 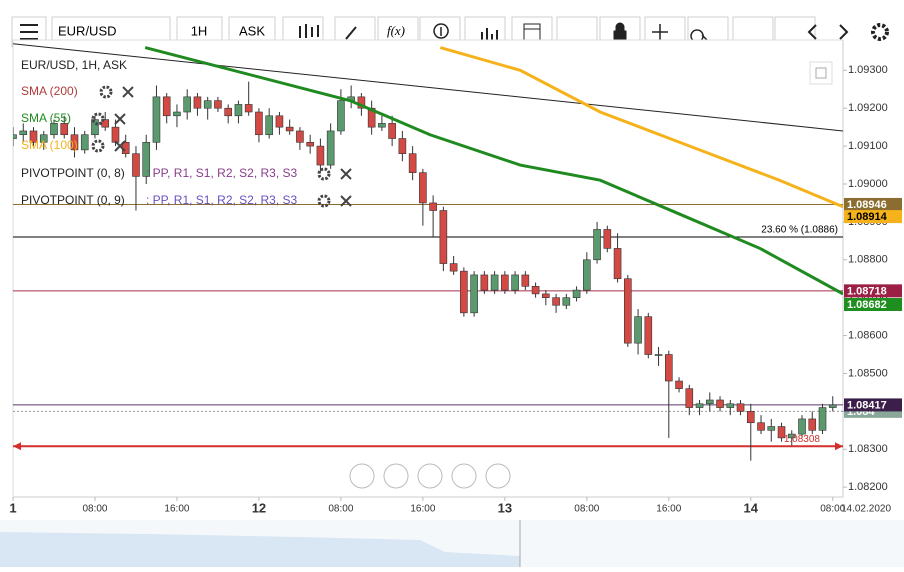 I want to click on price-tag-label: 1.08417, so click(x=867, y=405).